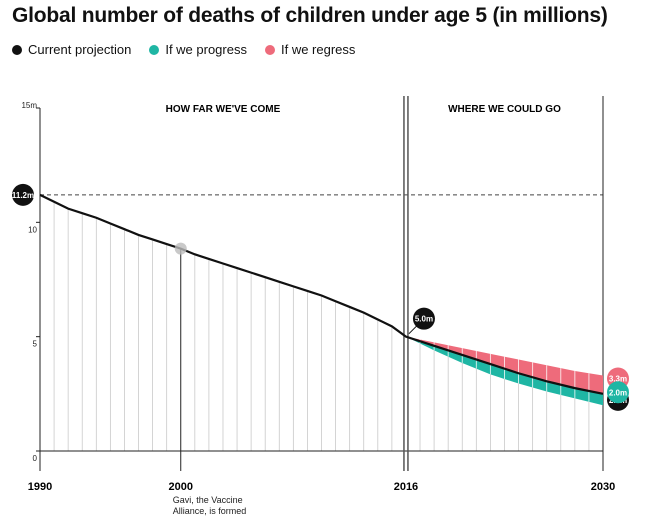  What do you see at coordinates (208, 500) in the screenshot?
I see `annotation-text: Gavi, the Vaccine` at bounding box center [208, 500].